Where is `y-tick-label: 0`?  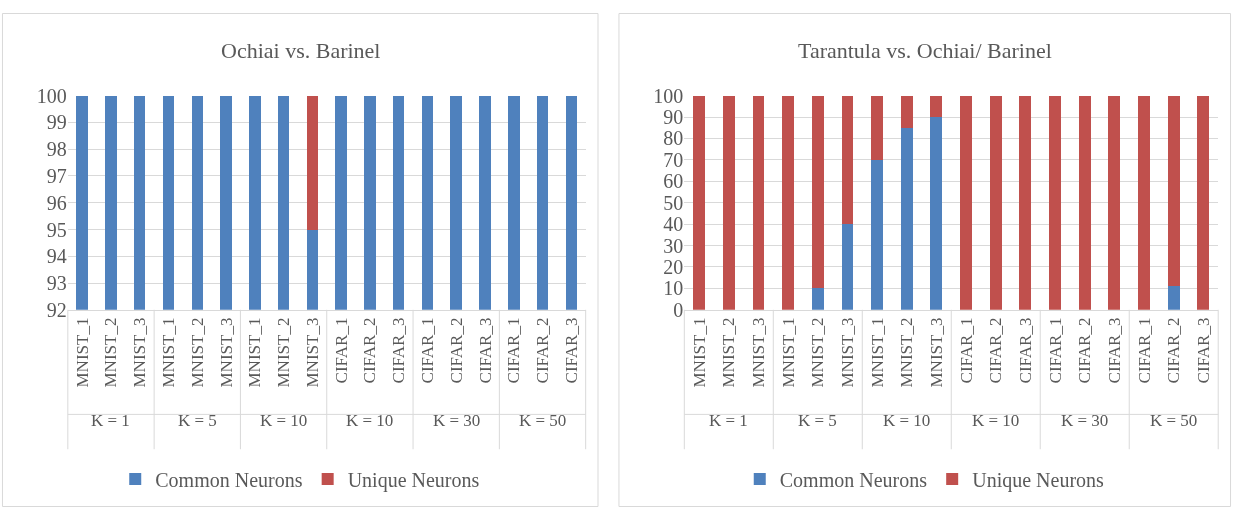
y-tick-label: 0 is located at coordinates (678, 309).